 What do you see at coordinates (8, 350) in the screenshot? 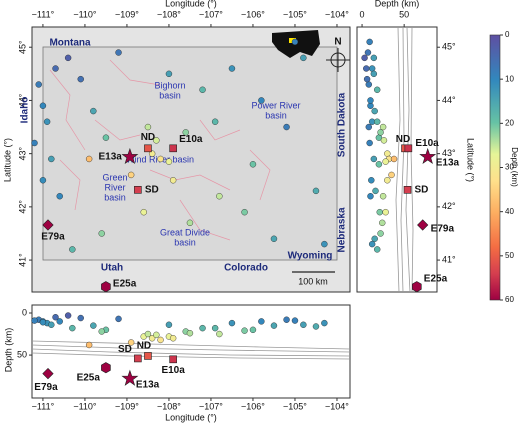
I see `y-axis-label: Depth (km)` at bounding box center [8, 350].